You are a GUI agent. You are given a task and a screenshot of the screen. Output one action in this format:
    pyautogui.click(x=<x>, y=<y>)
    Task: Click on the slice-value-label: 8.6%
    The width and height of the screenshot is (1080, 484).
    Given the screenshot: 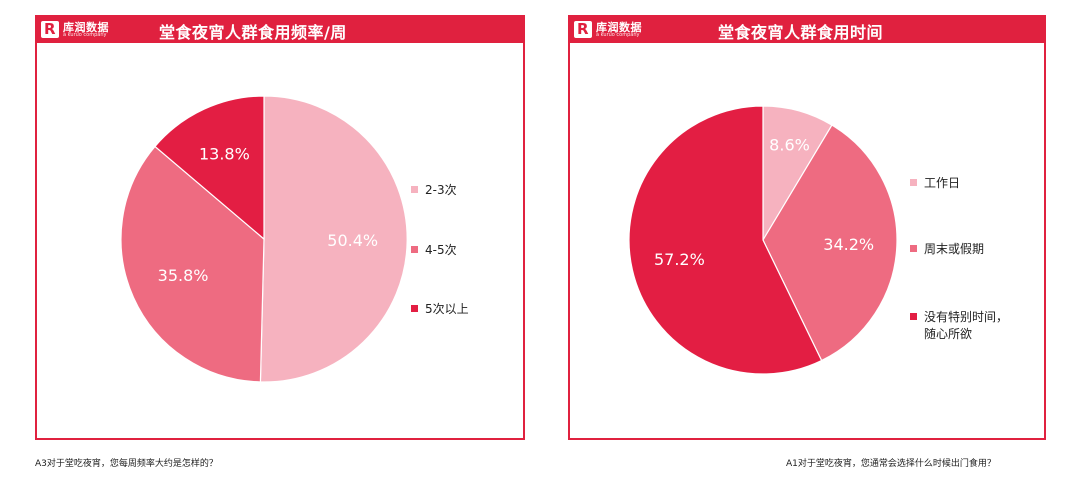 What is the action you would take?
    pyautogui.click(x=789, y=144)
    